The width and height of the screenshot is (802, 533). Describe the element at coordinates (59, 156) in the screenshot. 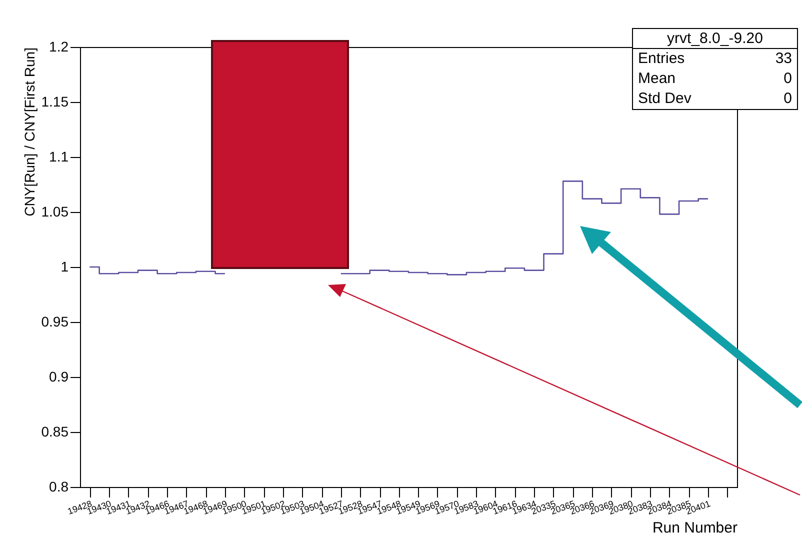

I see `y-tick-label: 1.1` at that location.